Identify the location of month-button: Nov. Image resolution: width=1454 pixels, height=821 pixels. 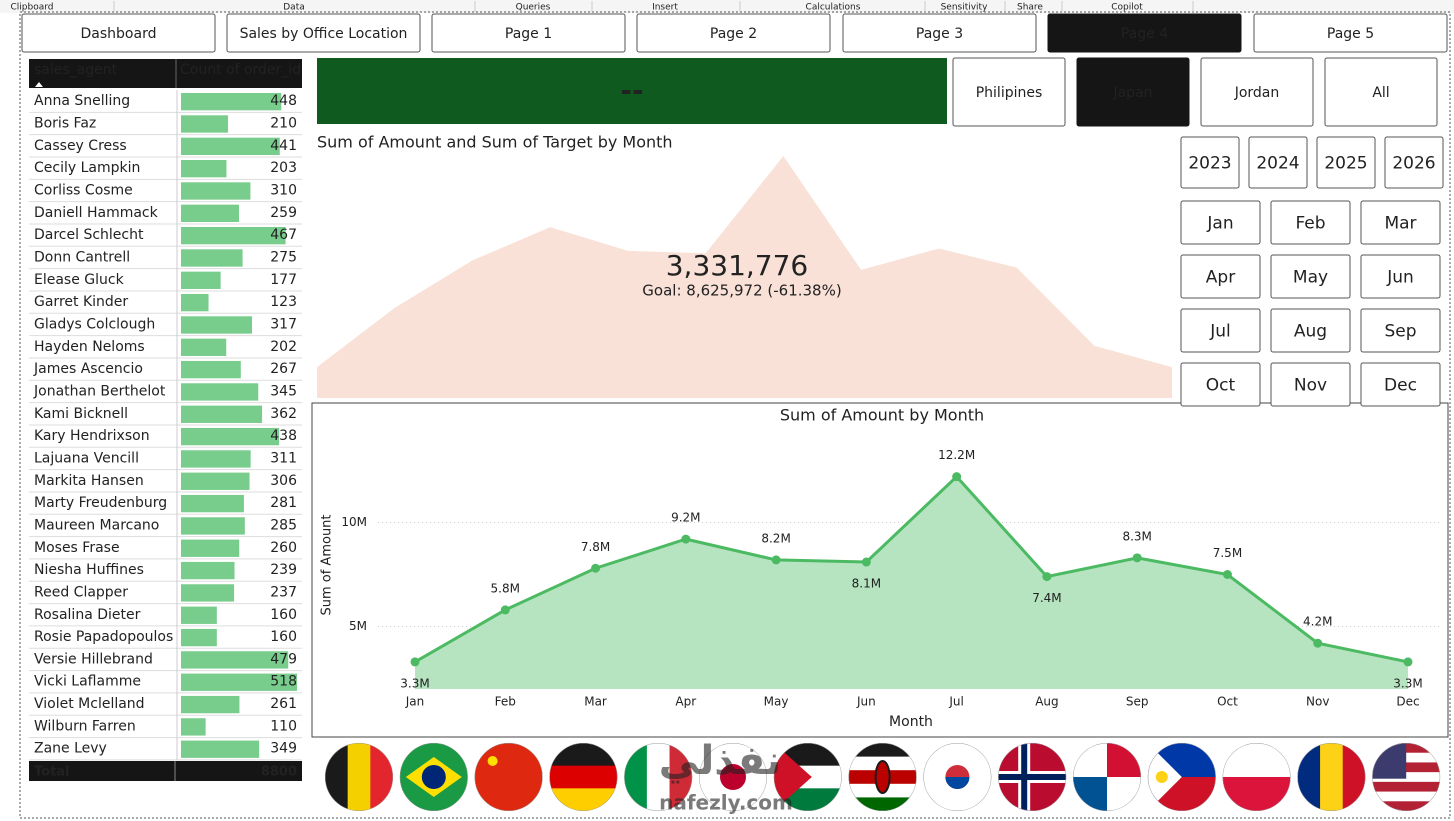
(1310, 384).